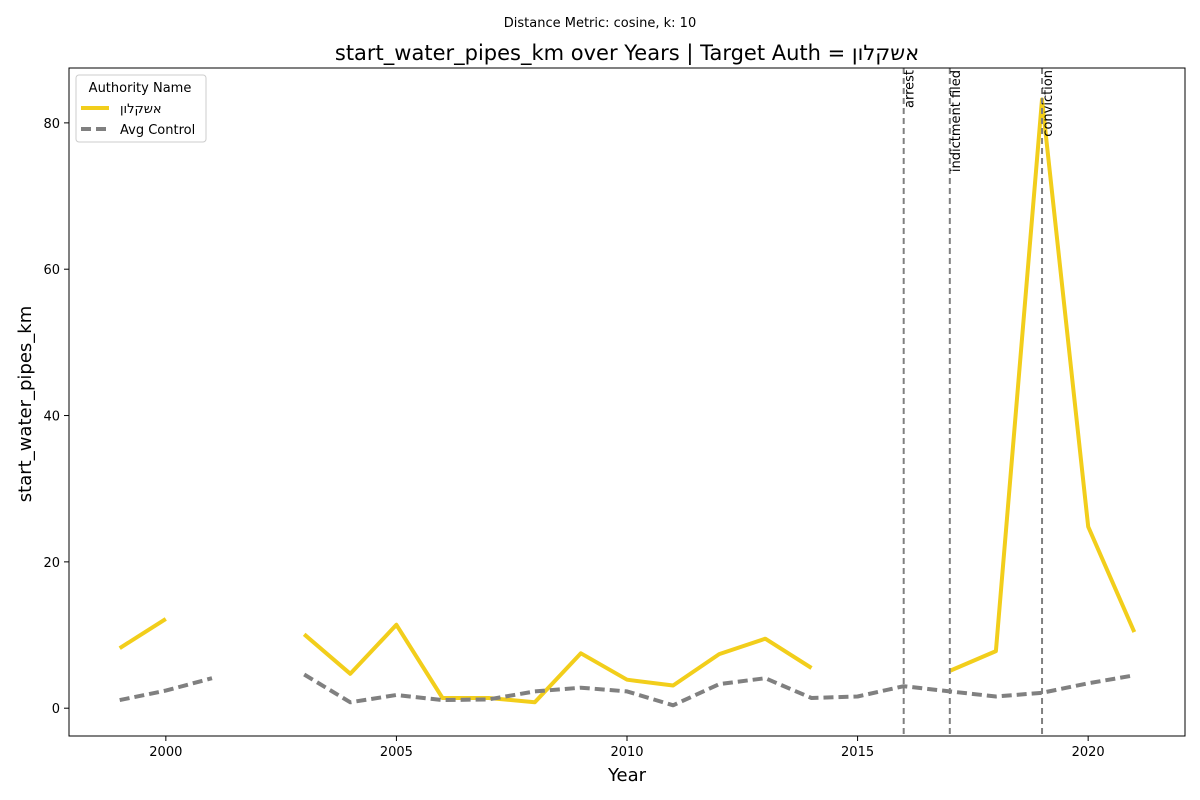 The height and width of the screenshot is (800, 1200). Describe the element at coordinates (1088, 752) in the screenshot. I see `x-tick-label-4: 2020` at that location.